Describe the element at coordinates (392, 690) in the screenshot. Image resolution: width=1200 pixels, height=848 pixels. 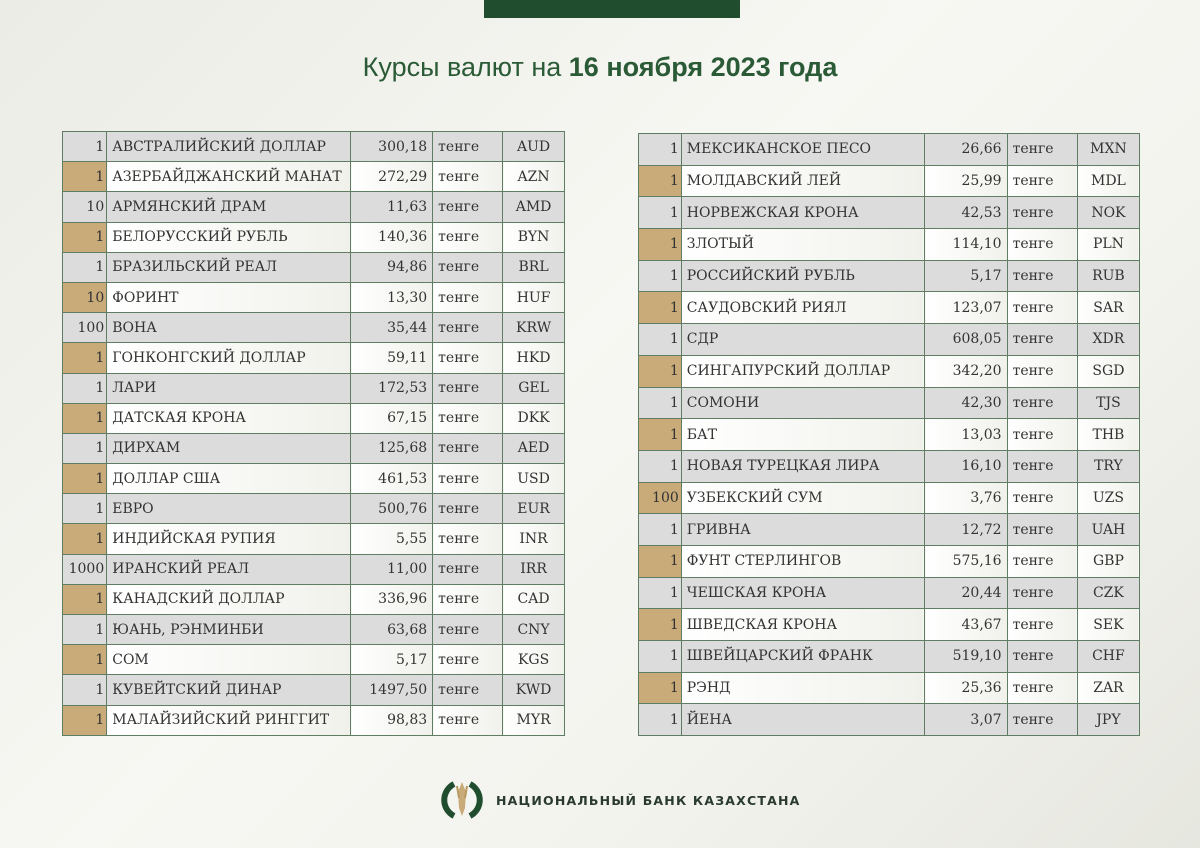
I see `rate-cell: 1497,50` at that location.